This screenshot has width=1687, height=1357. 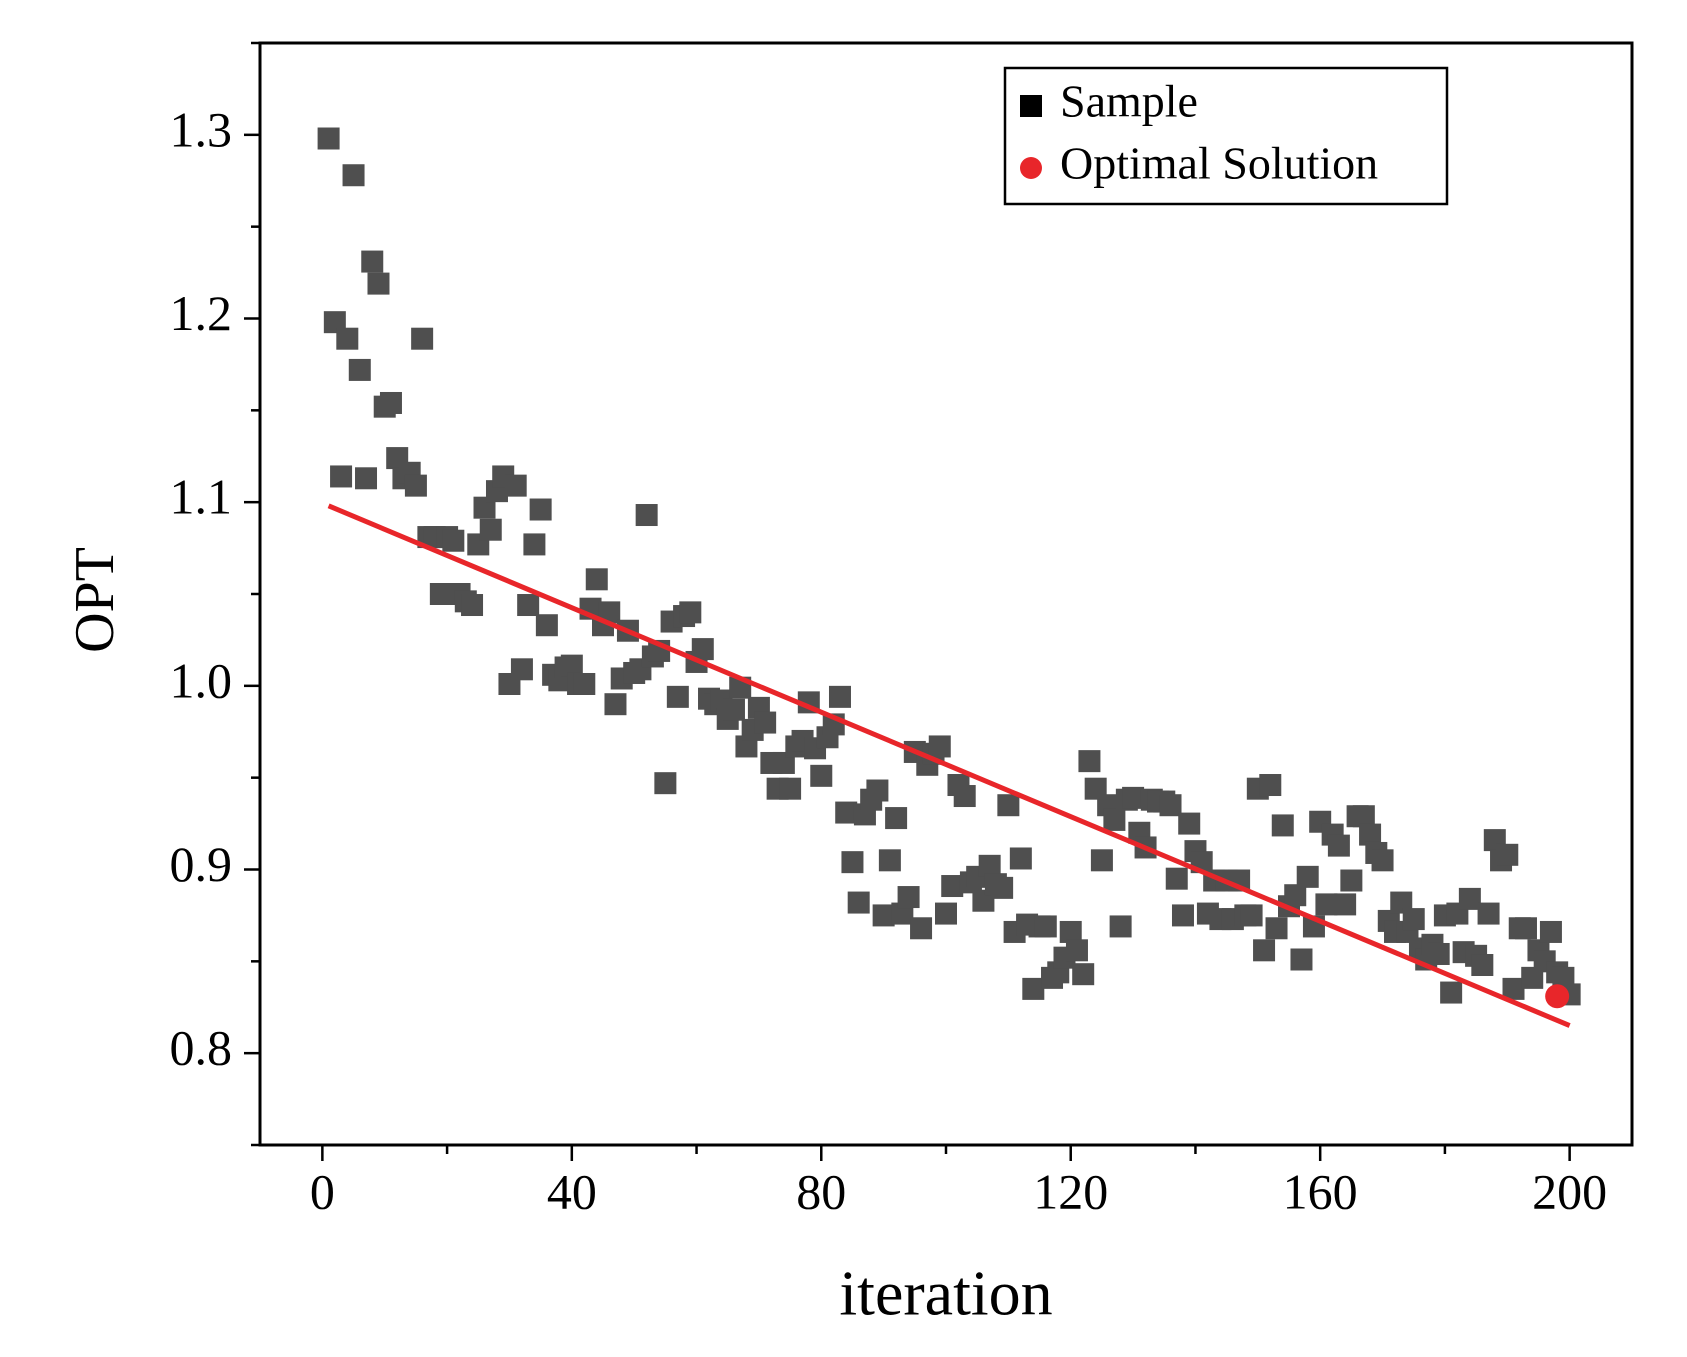 I want to click on legend-label: Optimal Solution, so click(x=1219, y=163).